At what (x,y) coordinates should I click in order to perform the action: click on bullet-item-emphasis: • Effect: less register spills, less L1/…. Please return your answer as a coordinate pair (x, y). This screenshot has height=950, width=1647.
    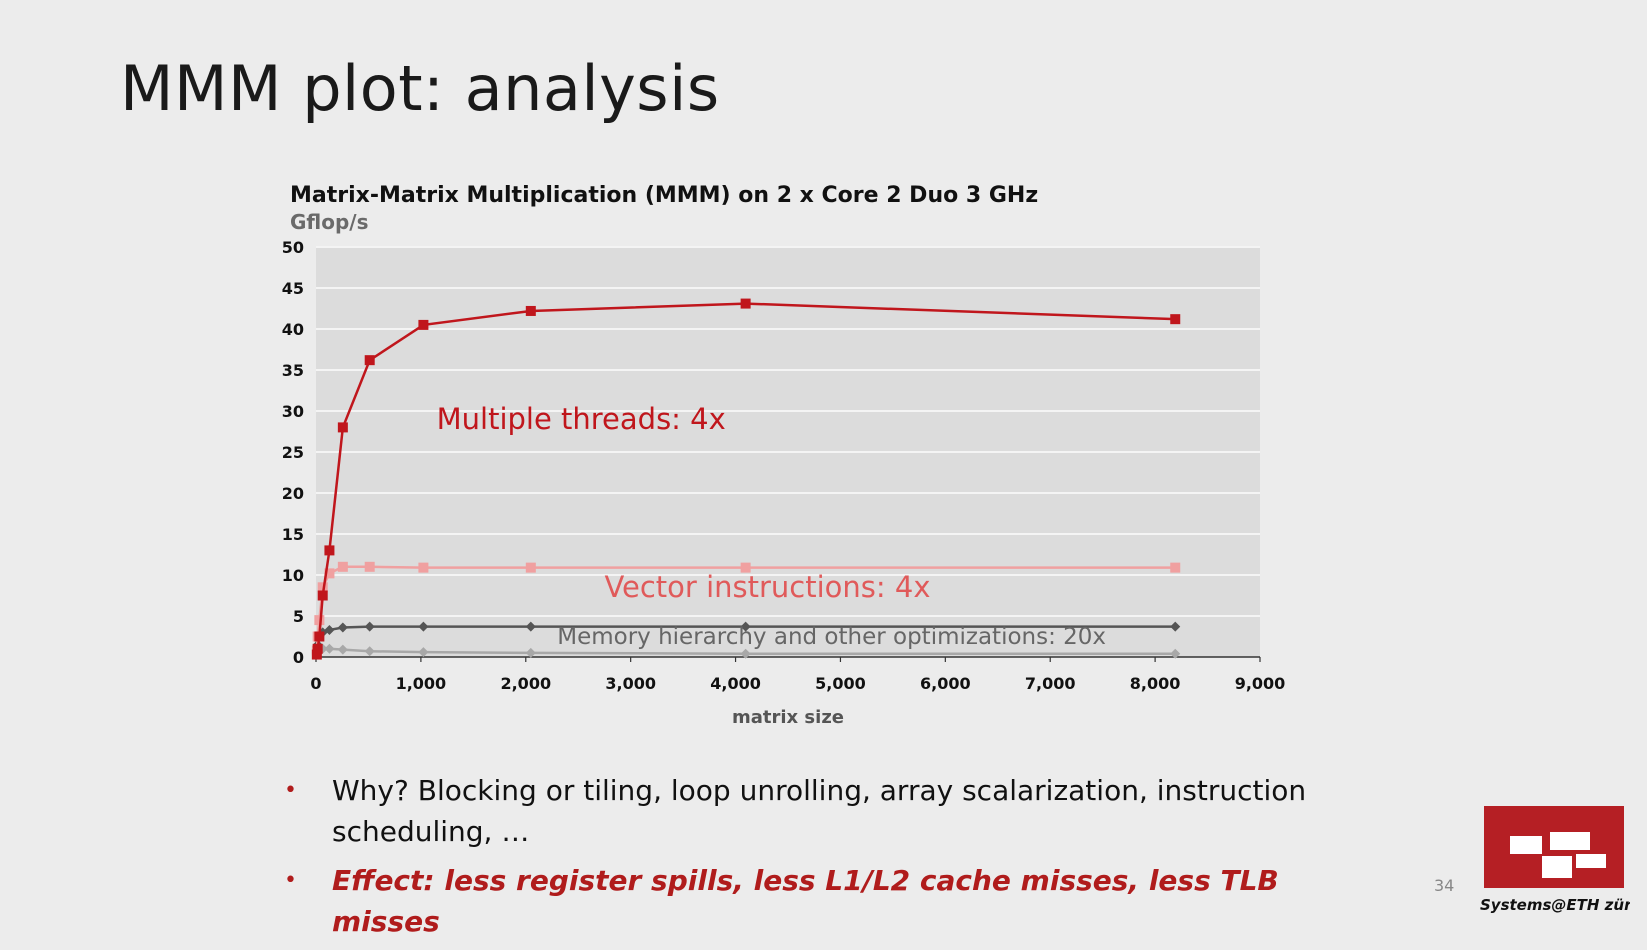
    Looking at the image, I should click on (820, 901).